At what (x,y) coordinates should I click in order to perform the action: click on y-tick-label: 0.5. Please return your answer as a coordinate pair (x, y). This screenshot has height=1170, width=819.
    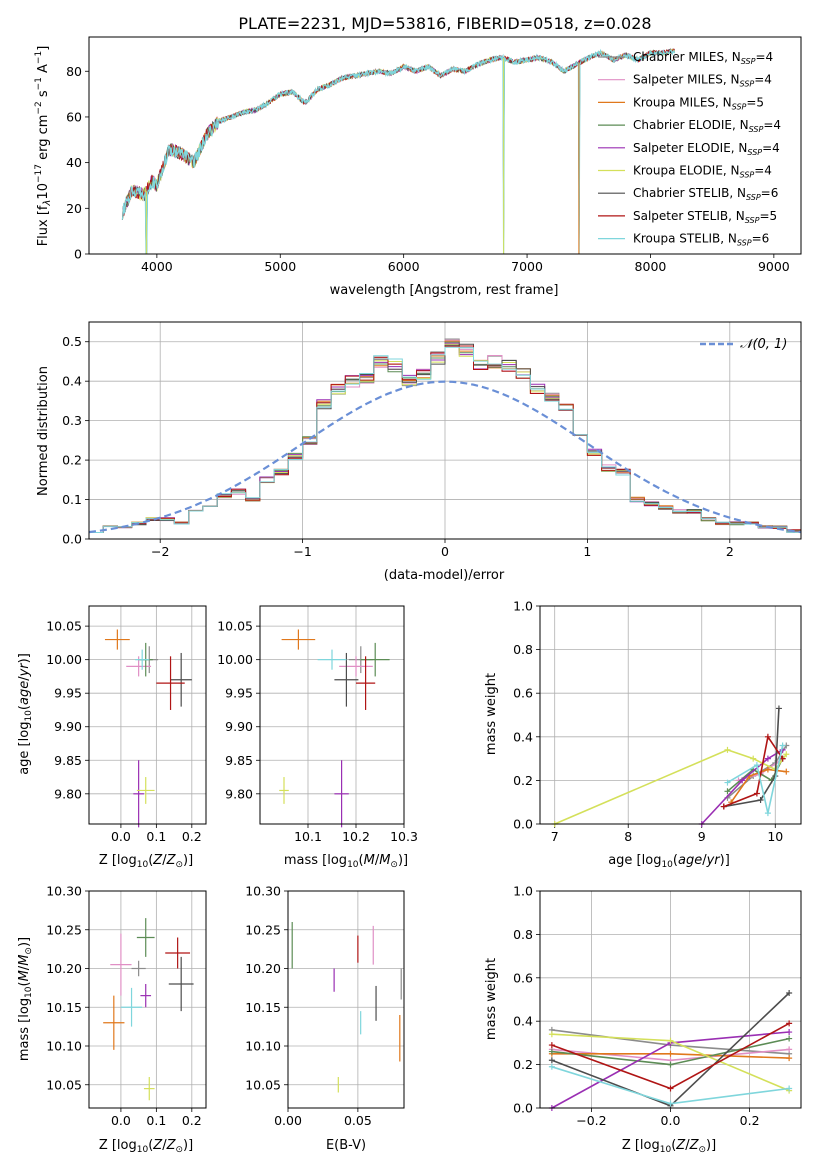
    Looking at the image, I should click on (72, 341).